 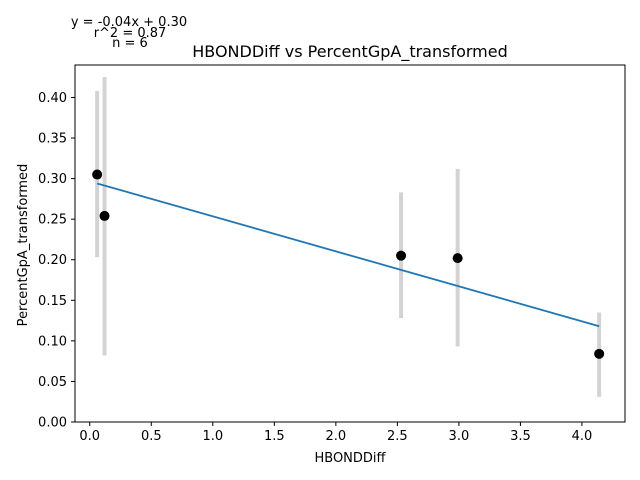 What do you see at coordinates (52, 423) in the screenshot?
I see `y-tick-label: 0.00` at bounding box center [52, 423].